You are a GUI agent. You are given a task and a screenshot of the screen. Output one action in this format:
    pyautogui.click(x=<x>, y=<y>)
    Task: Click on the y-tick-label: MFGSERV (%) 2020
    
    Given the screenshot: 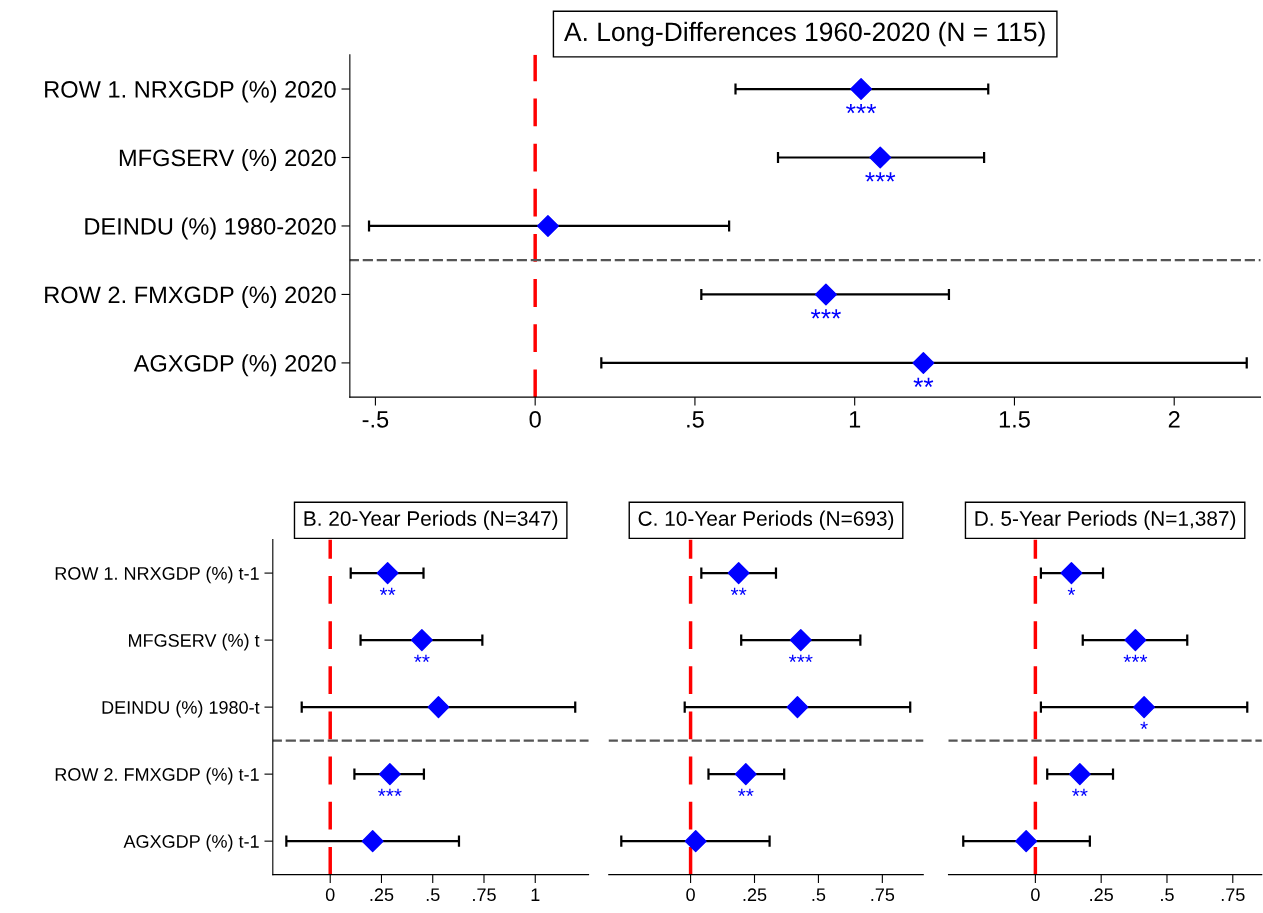 What is the action you would take?
    pyautogui.click(x=227, y=159)
    